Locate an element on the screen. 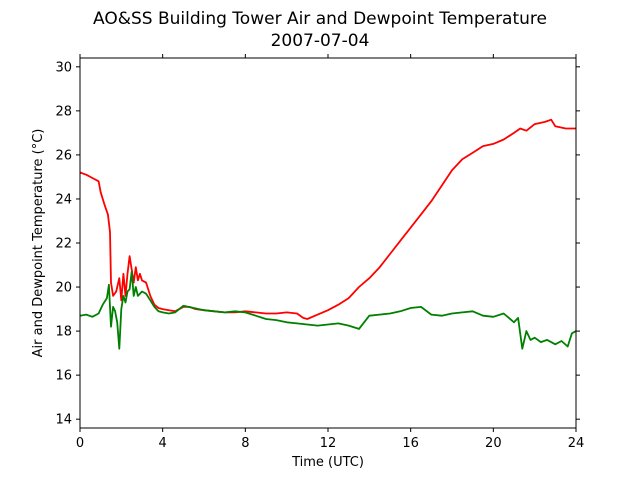  y-tick-label: 24 is located at coordinates (63, 199).